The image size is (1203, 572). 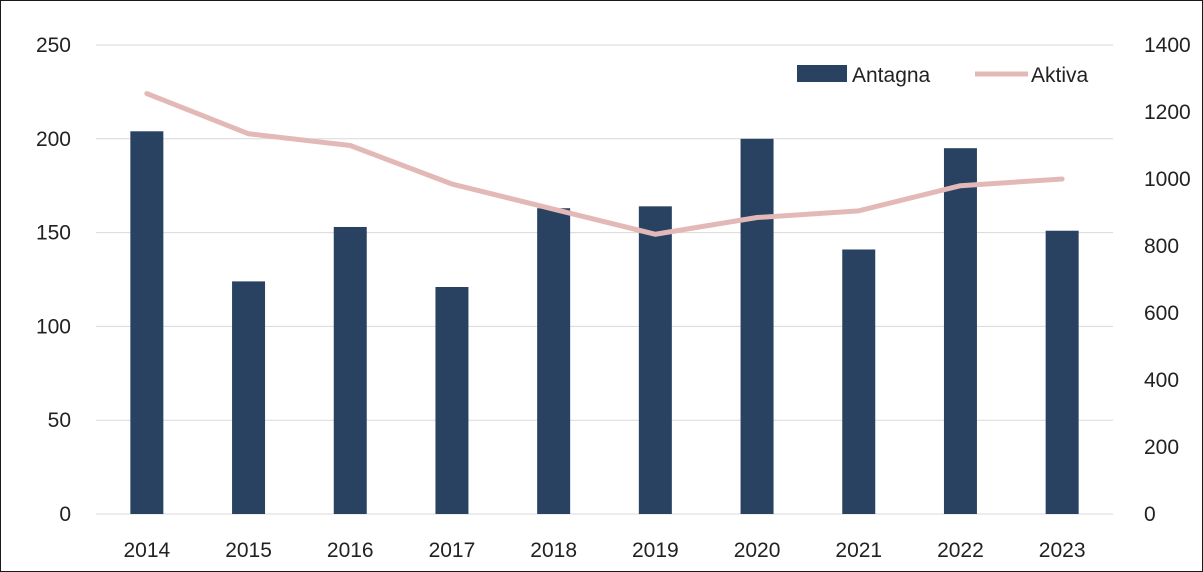 What do you see at coordinates (350, 550) in the screenshot?
I see `x-tick-label: 2016` at bounding box center [350, 550].